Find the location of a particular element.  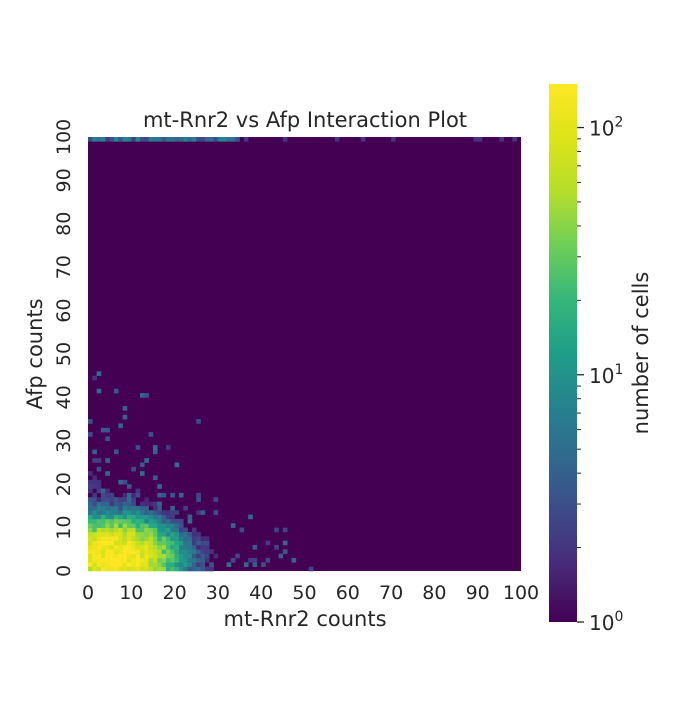

y-tick-label: 50 is located at coordinates (64, 354).